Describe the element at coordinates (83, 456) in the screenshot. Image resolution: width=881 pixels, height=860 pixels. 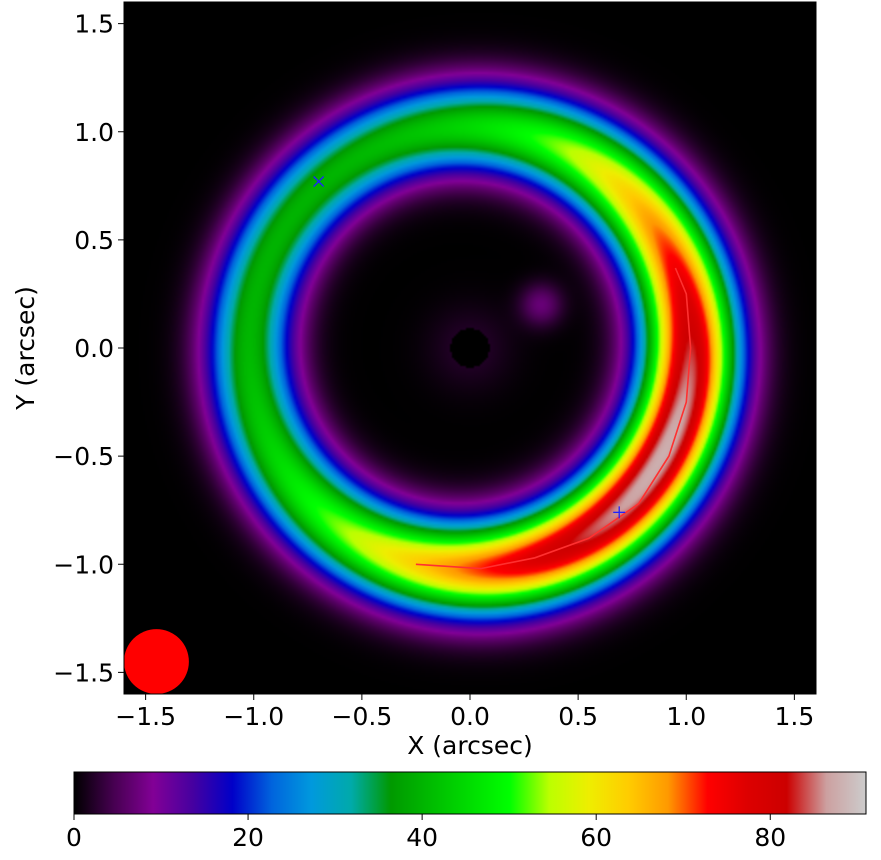
I see `y-tick-label: −0.5` at that location.